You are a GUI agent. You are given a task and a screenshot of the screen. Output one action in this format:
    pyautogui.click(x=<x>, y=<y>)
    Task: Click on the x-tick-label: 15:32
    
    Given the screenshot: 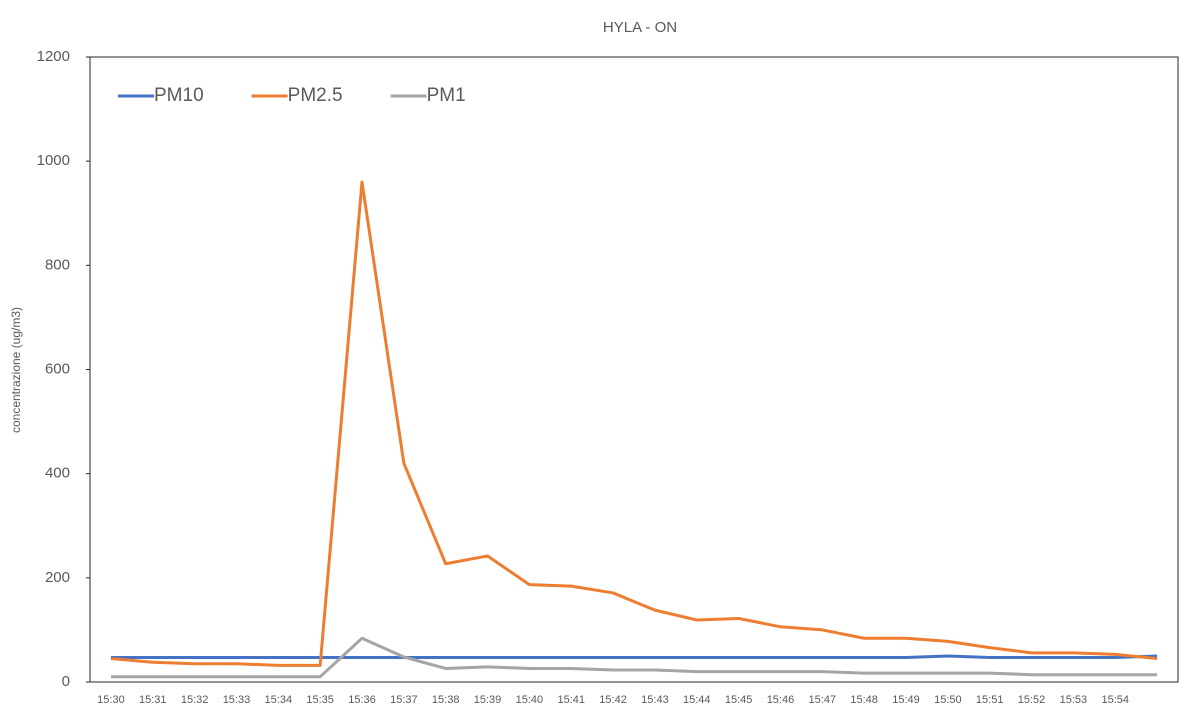 What is the action you would take?
    pyautogui.click(x=195, y=700)
    